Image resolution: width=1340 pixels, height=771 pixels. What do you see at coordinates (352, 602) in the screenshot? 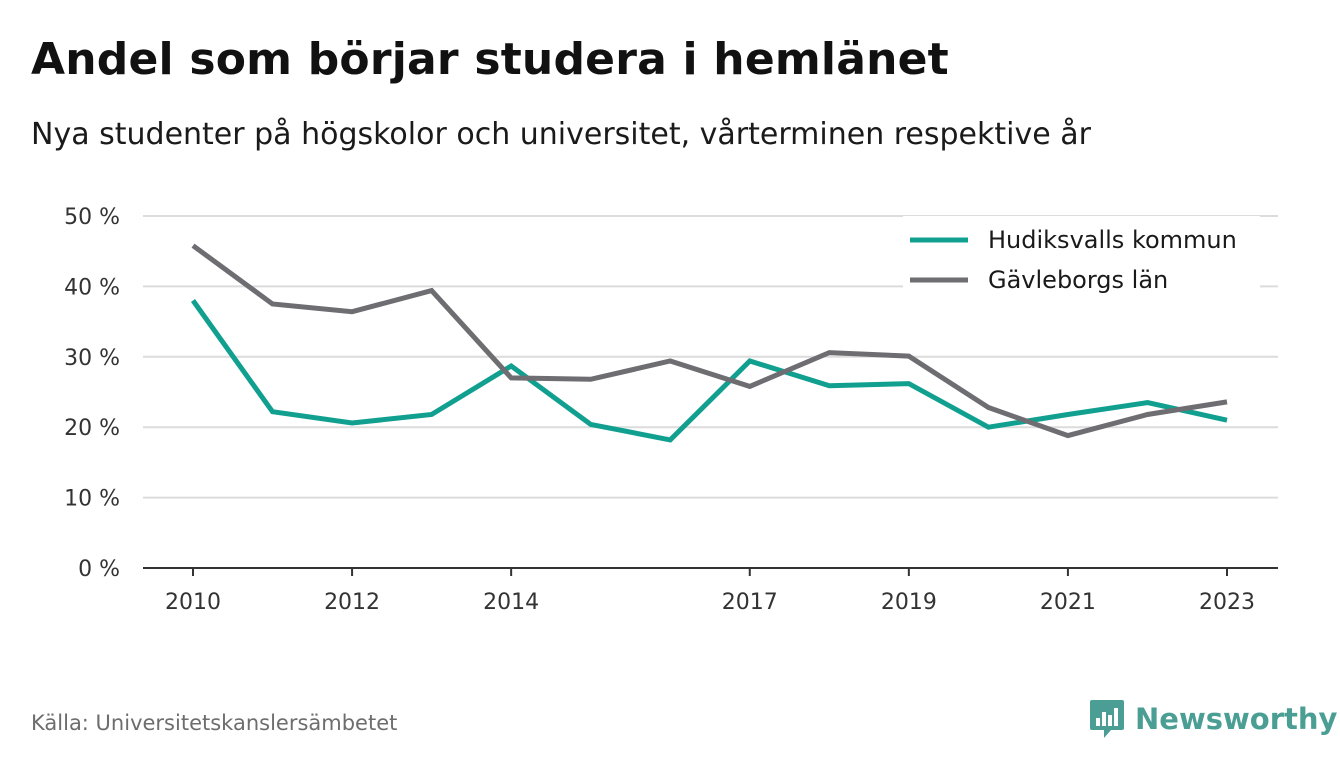
I see `x-tick-label: 2012` at bounding box center [352, 602].